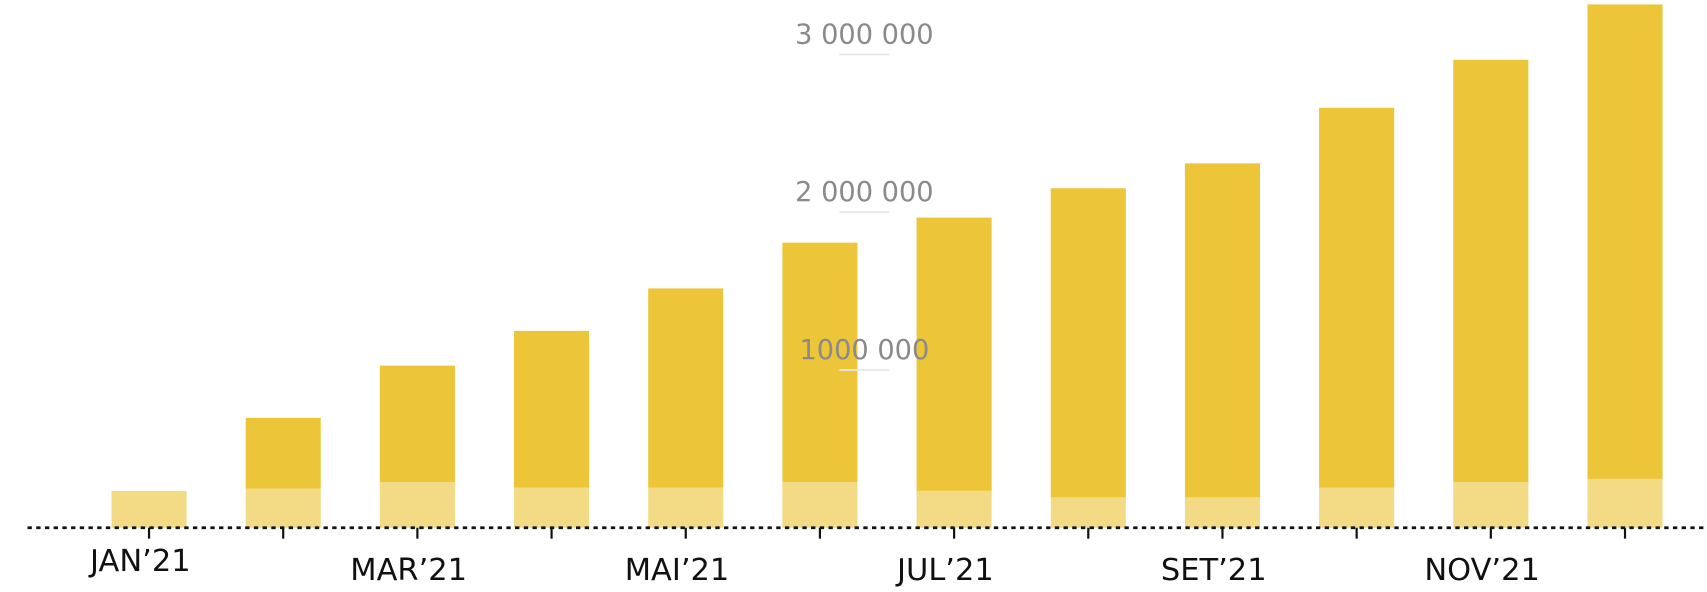  Describe the element at coordinates (1214, 570) in the screenshot. I see `x-tick-label: SET’21` at that location.